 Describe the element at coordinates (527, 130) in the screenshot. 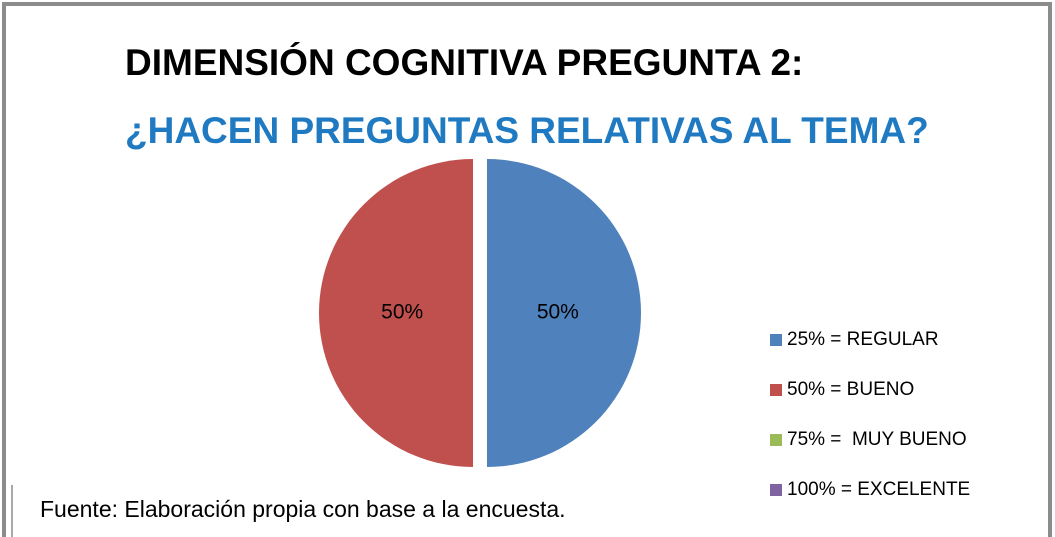

I see `chart-subtitle: ¿HACEN PREGUNTAS RELATIVAS AL TEMA?` at that location.